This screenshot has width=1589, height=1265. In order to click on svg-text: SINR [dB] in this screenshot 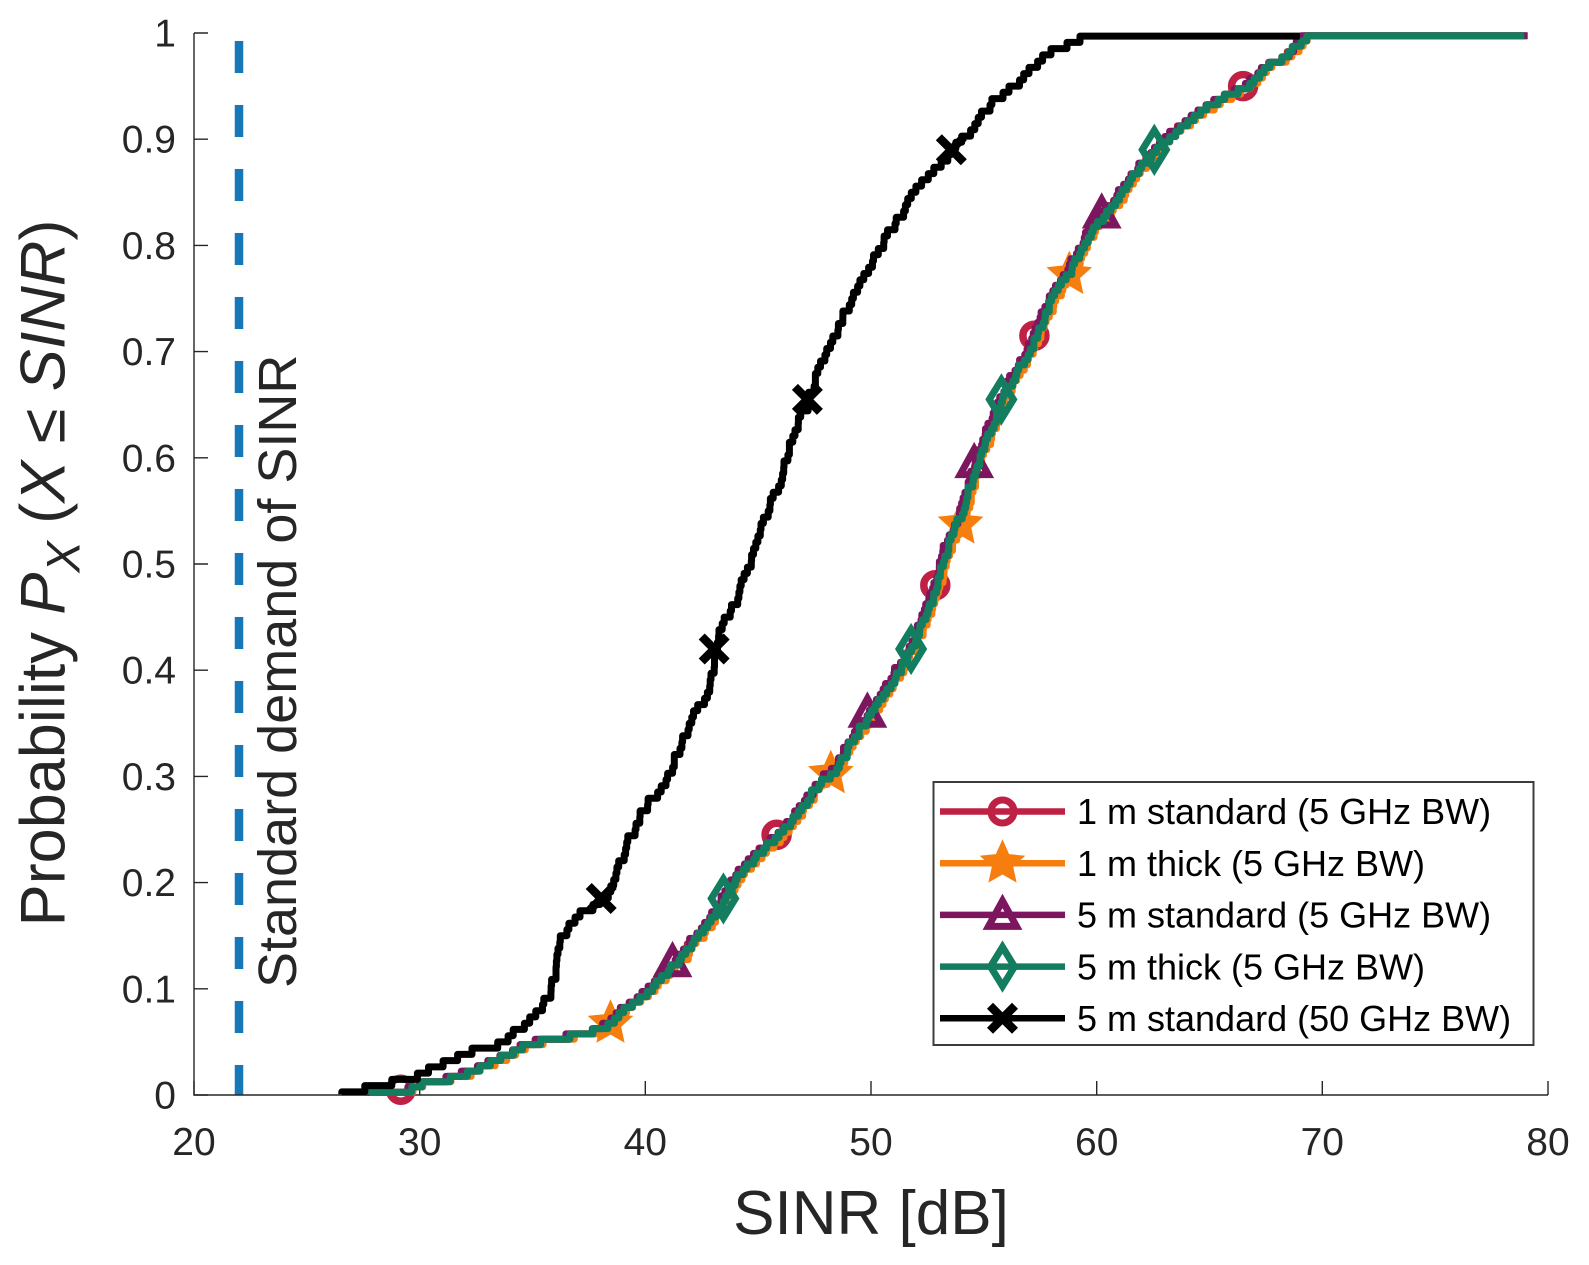, I will do `click(871, 1213)`.